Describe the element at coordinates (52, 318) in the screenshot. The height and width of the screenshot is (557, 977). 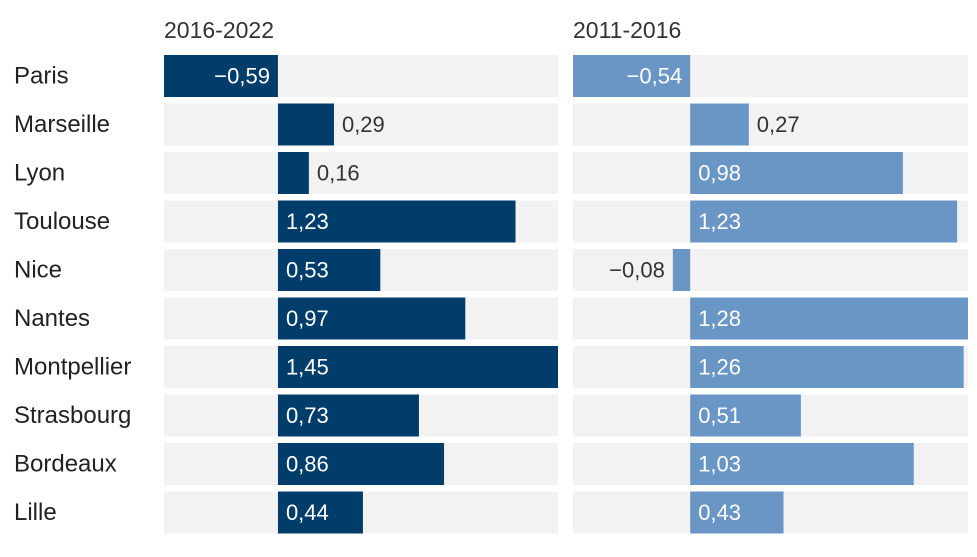
I see `category-label-nantes: Nantes` at that location.